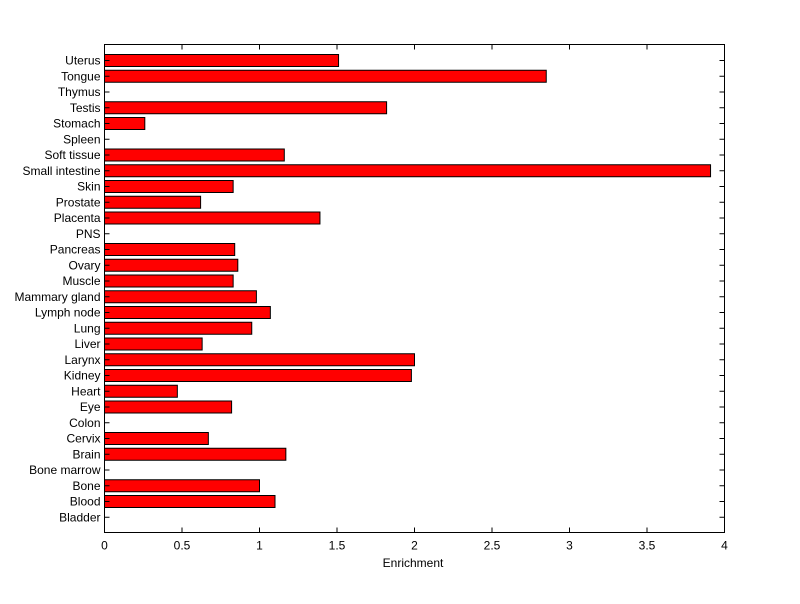 This screenshot has width=800, height=604. I want to click on y-tick-label-blood: Blood, so click(85, 502).